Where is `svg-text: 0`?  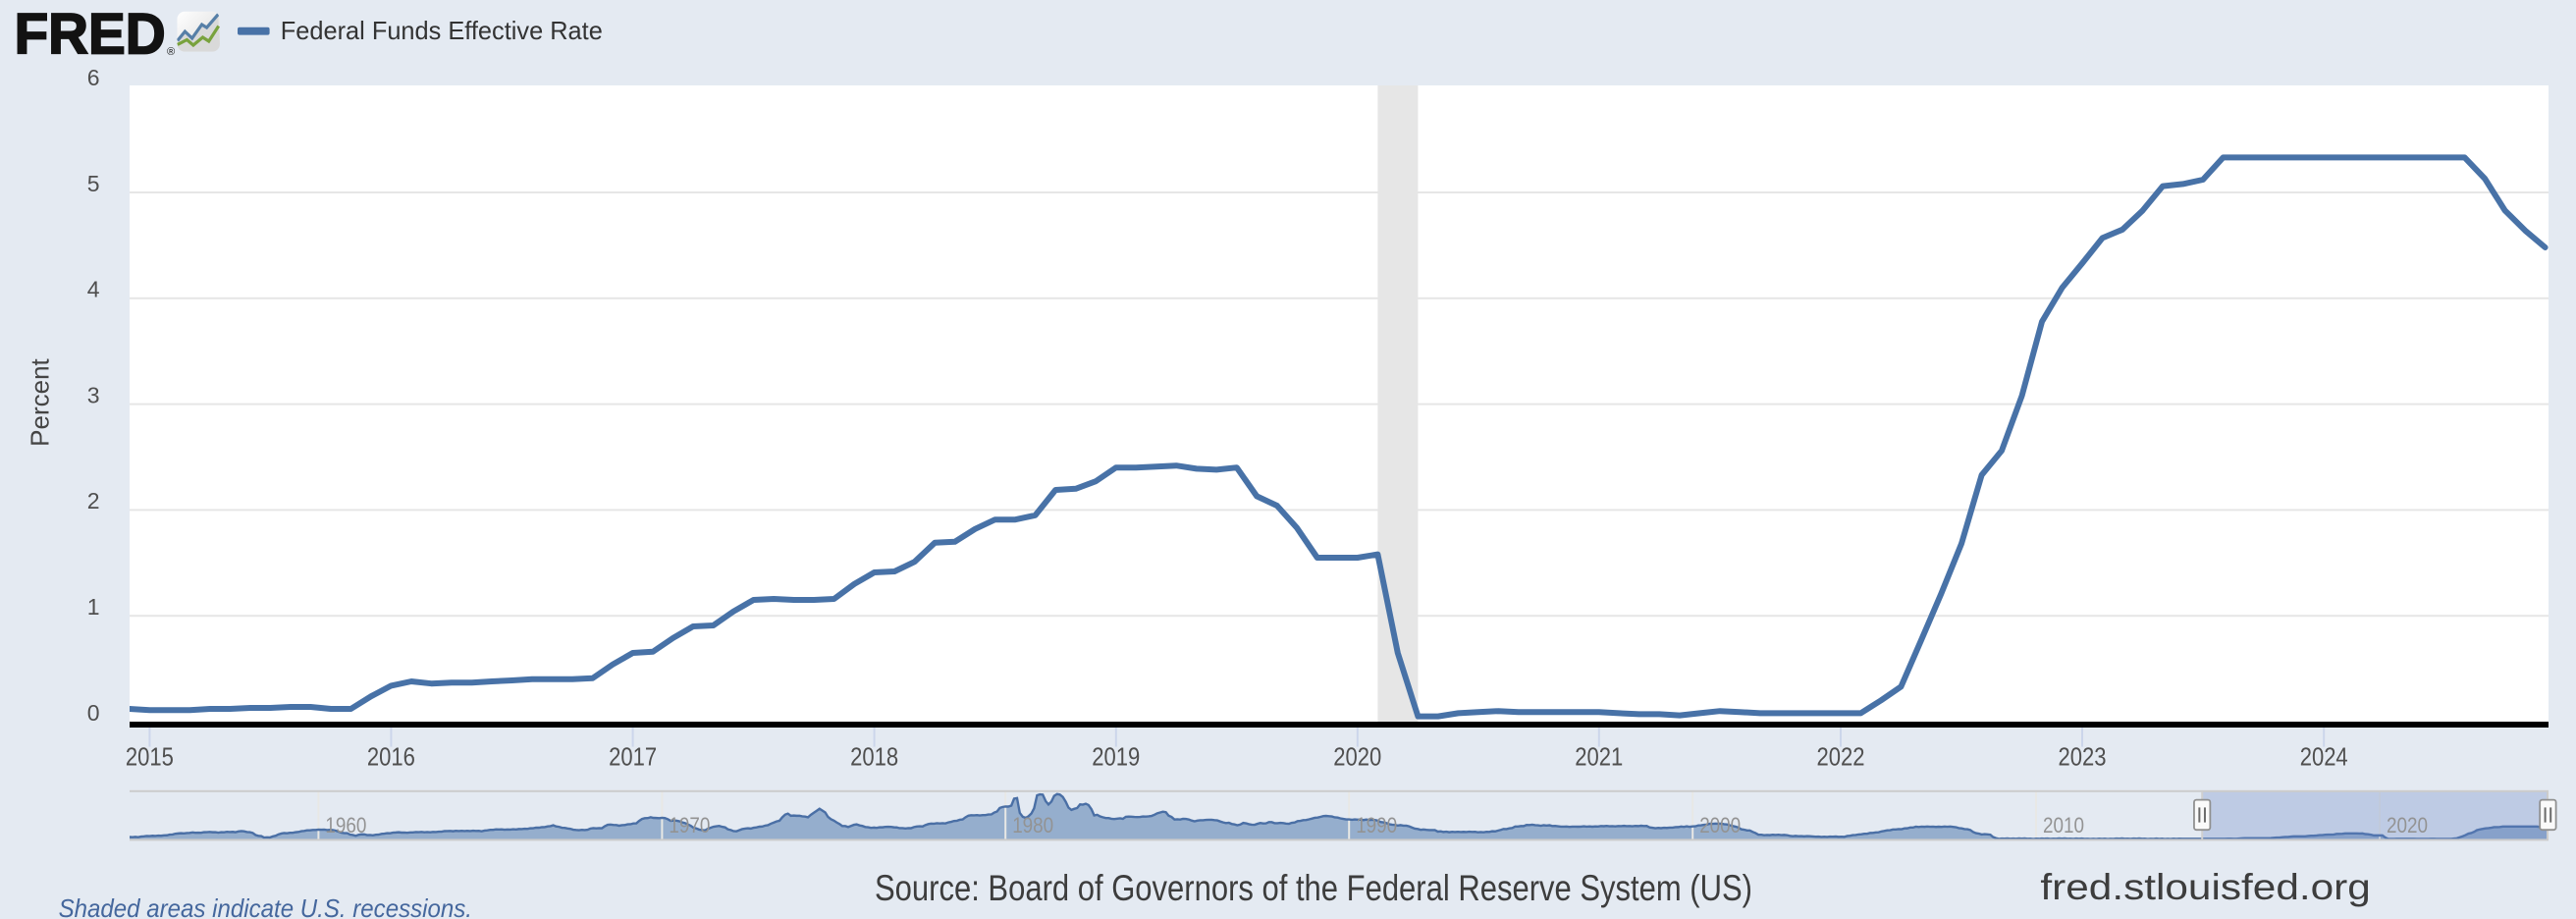
svg-text: 0 is located at coordinates (93, 713).